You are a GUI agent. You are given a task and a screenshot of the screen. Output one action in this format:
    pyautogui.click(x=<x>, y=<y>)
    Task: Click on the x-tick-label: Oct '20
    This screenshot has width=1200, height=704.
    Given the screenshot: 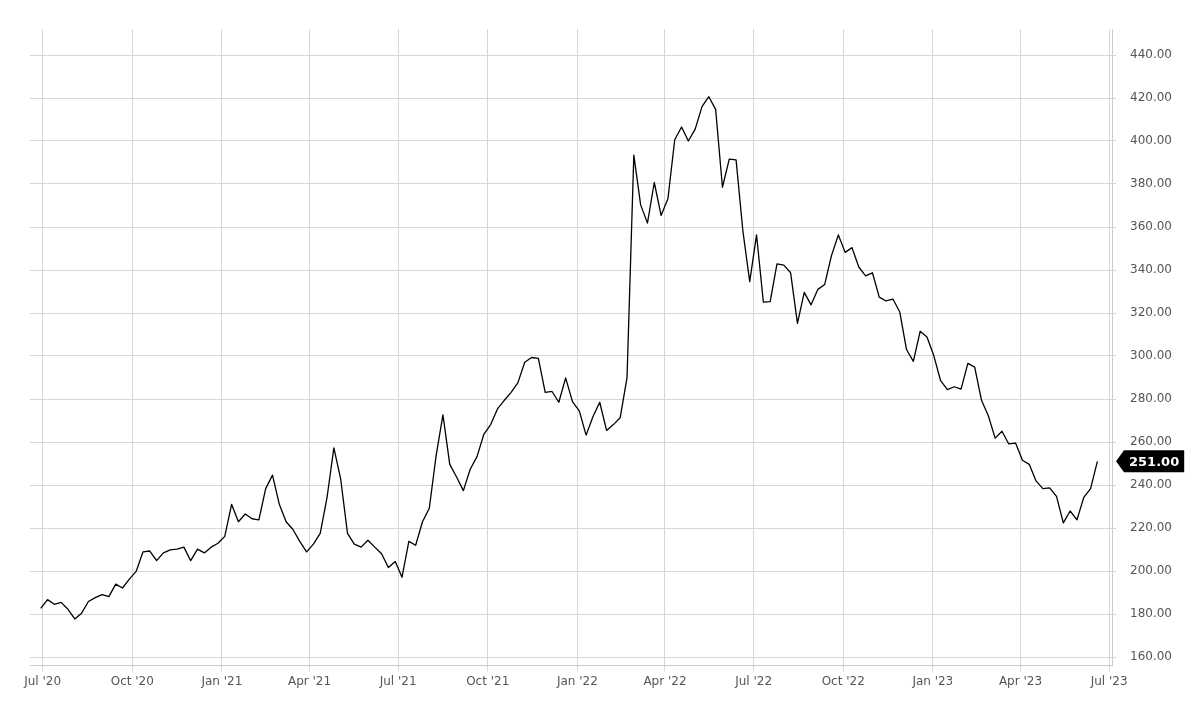 What is the action you would take?
    pyautogui.click(x=132, y=680)
    